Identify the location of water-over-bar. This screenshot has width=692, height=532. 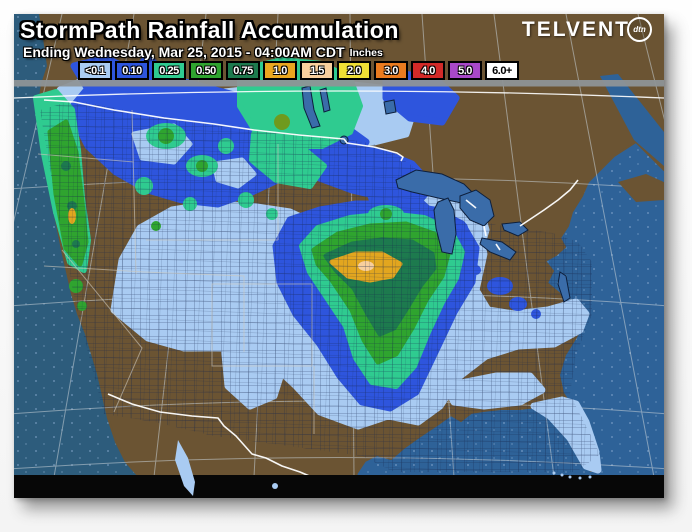
(383, 468).